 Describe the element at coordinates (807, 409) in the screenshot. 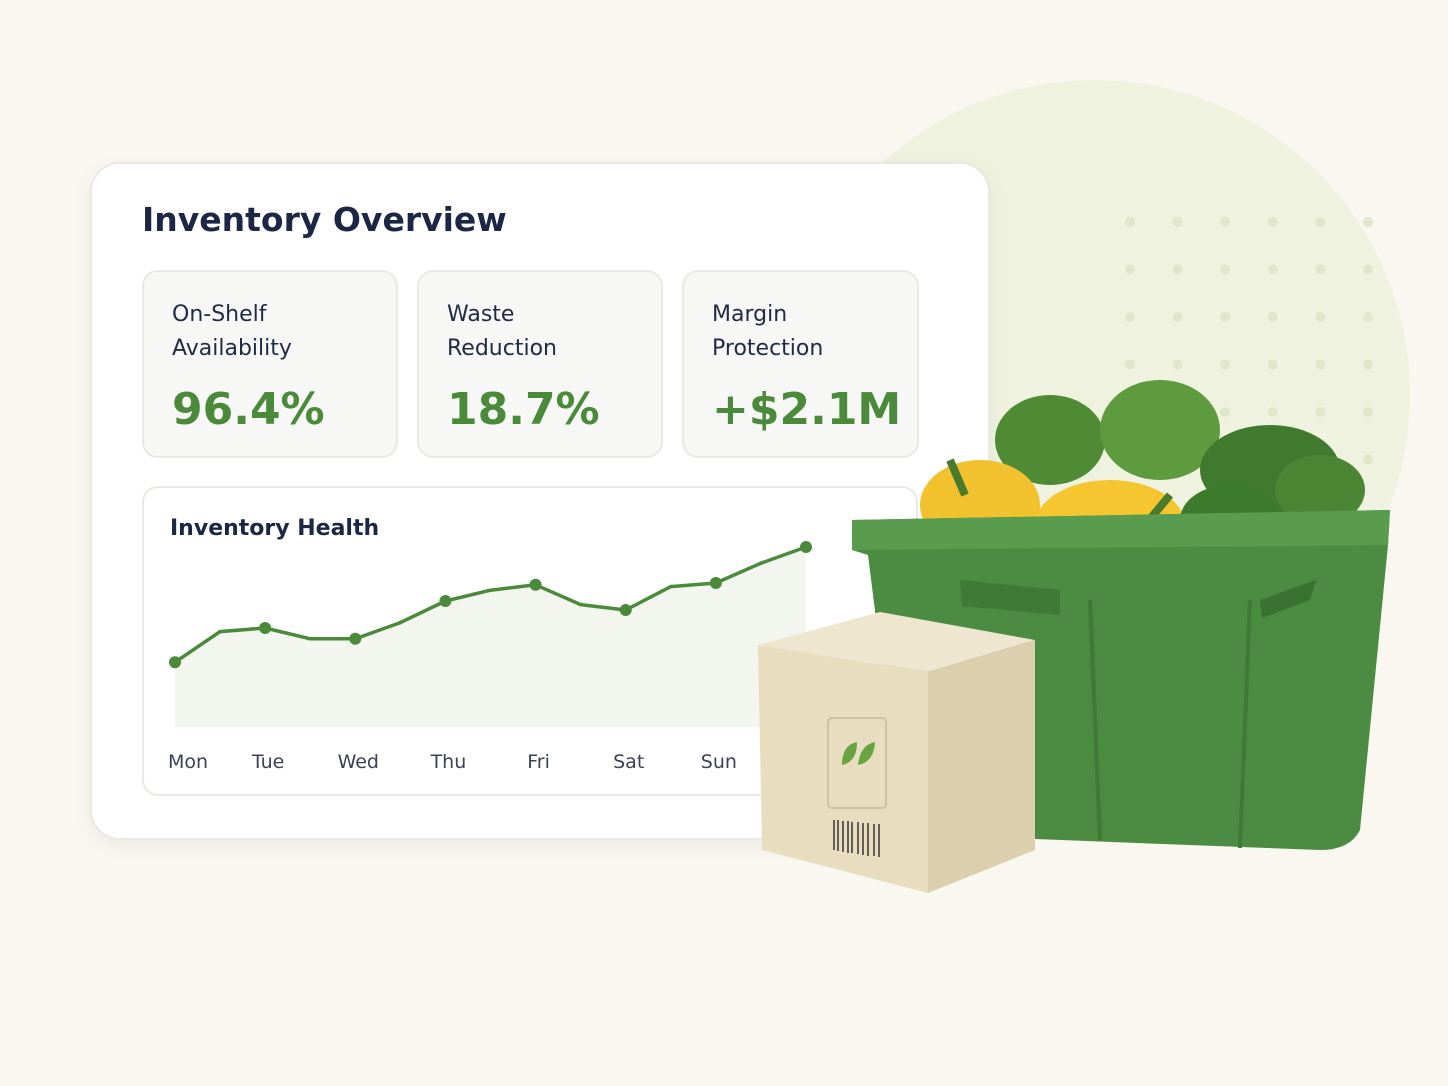

I see `kpi-value: +$2.1M` at that location.